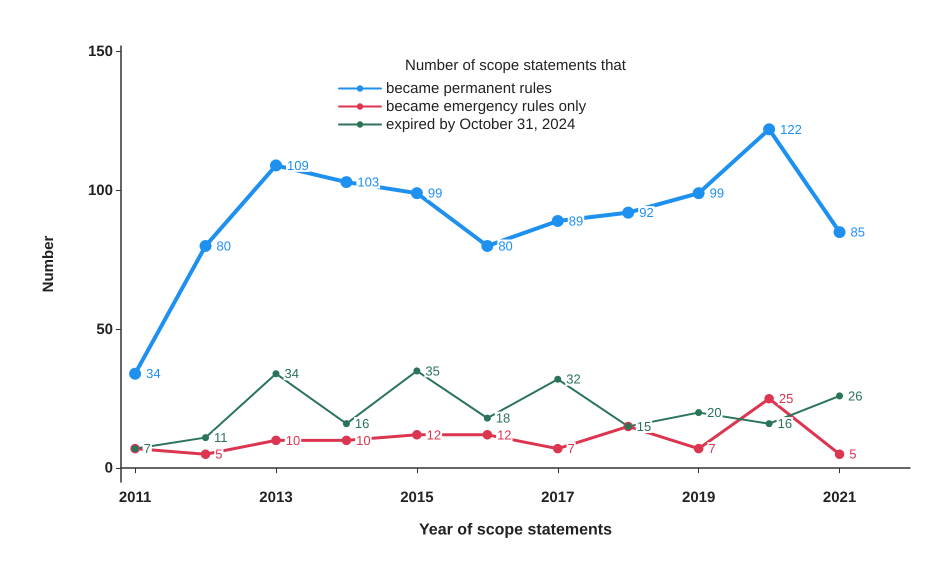 Image resolution: width=938 pixels, height=569 pixels. I want to click on data-label: 89, so click(576, 220).